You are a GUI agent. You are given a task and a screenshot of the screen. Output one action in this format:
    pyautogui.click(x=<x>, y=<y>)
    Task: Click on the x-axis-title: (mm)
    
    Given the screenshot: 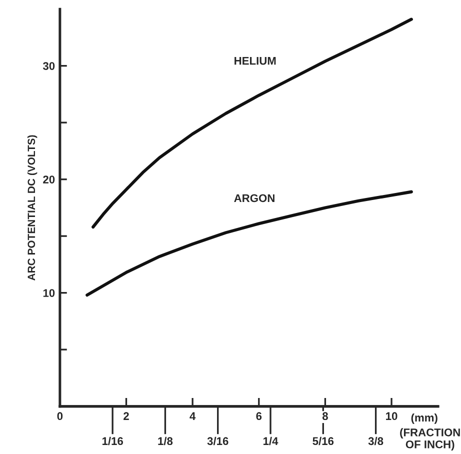 What is the action you would take?
    pyautogui.click(x=424, y=418)
    